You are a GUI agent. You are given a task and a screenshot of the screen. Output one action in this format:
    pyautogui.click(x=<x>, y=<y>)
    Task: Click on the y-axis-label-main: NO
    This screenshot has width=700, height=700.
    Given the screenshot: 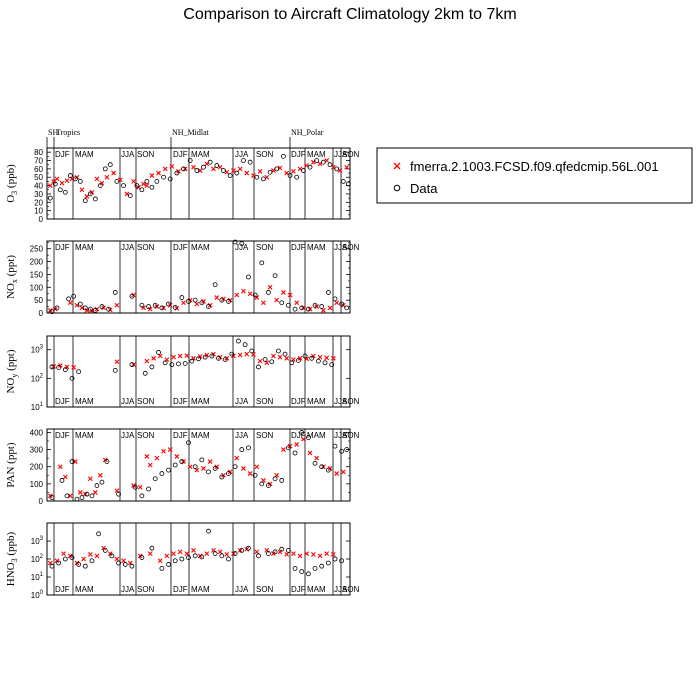 What is the action you would take?
    pyautogui.click(x=11, y=291)
    